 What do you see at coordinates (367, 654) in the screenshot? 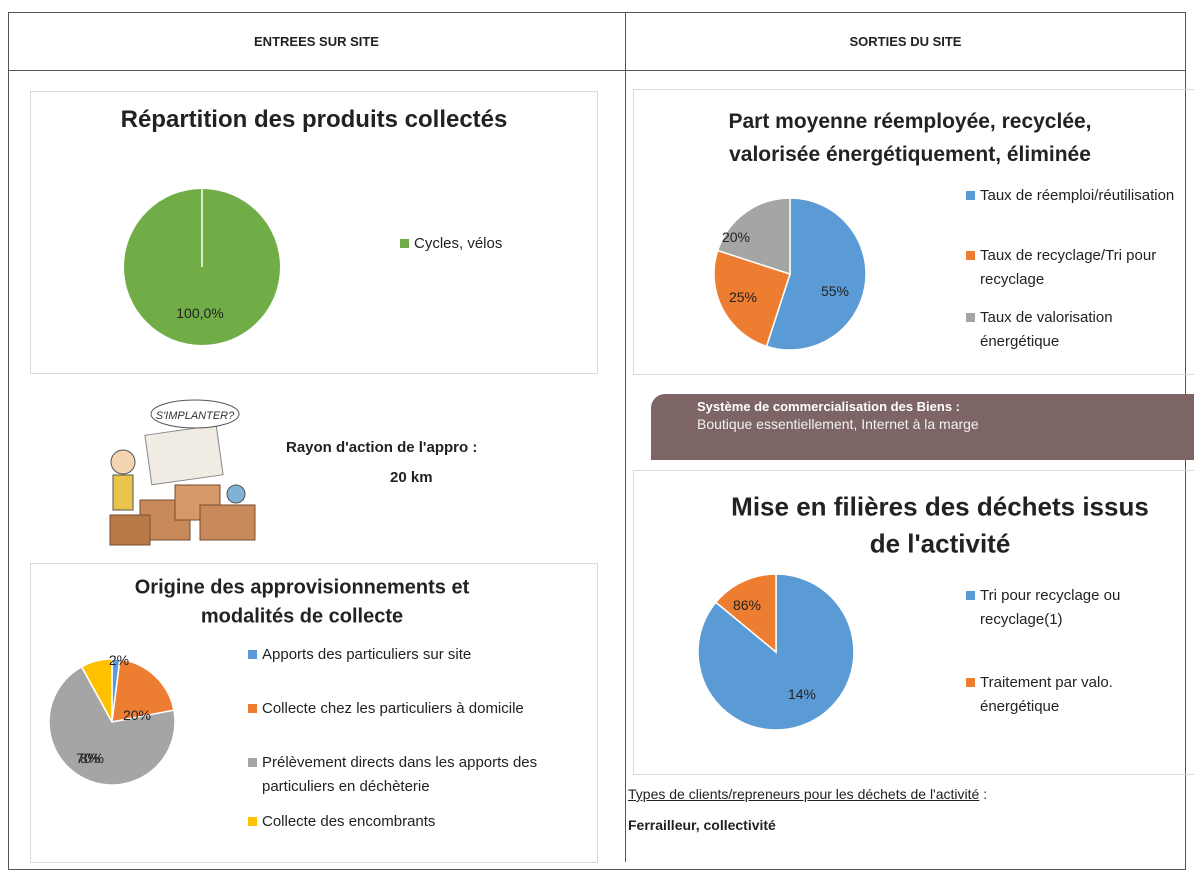
I see `legend-label: Apports des particuliers sur site` at bounding box center [367, 654].